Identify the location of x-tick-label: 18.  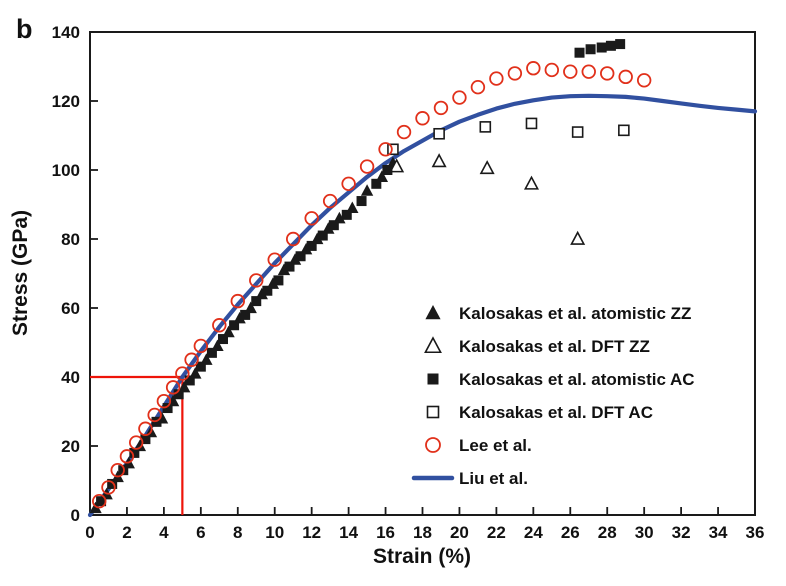
(422, 532).